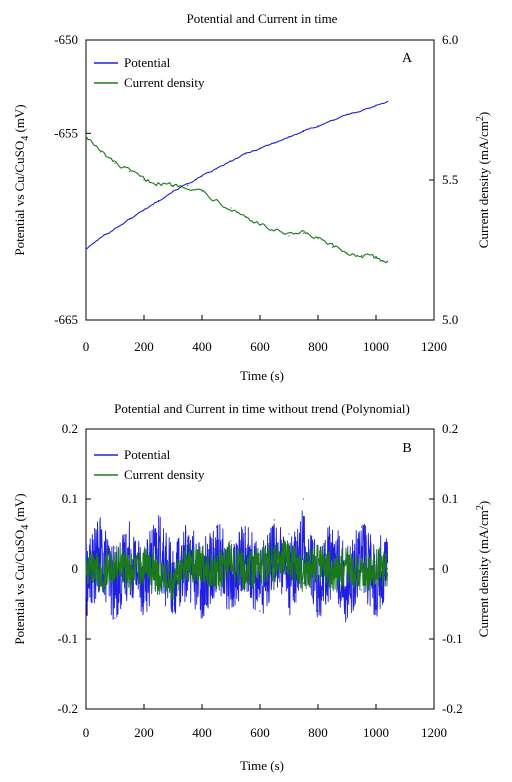 The image size is (512, 782). Describe the element at coordinates (452, 638) in the screenshot. I see `y-right-tick-label: -0.1` at that location.